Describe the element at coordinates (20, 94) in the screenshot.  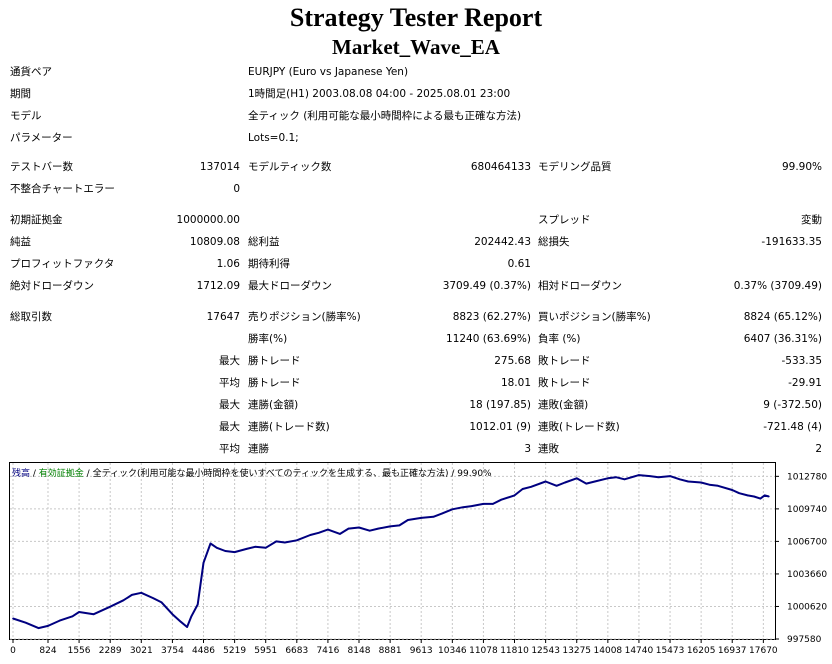
I see `period-label: 期間` at that location.